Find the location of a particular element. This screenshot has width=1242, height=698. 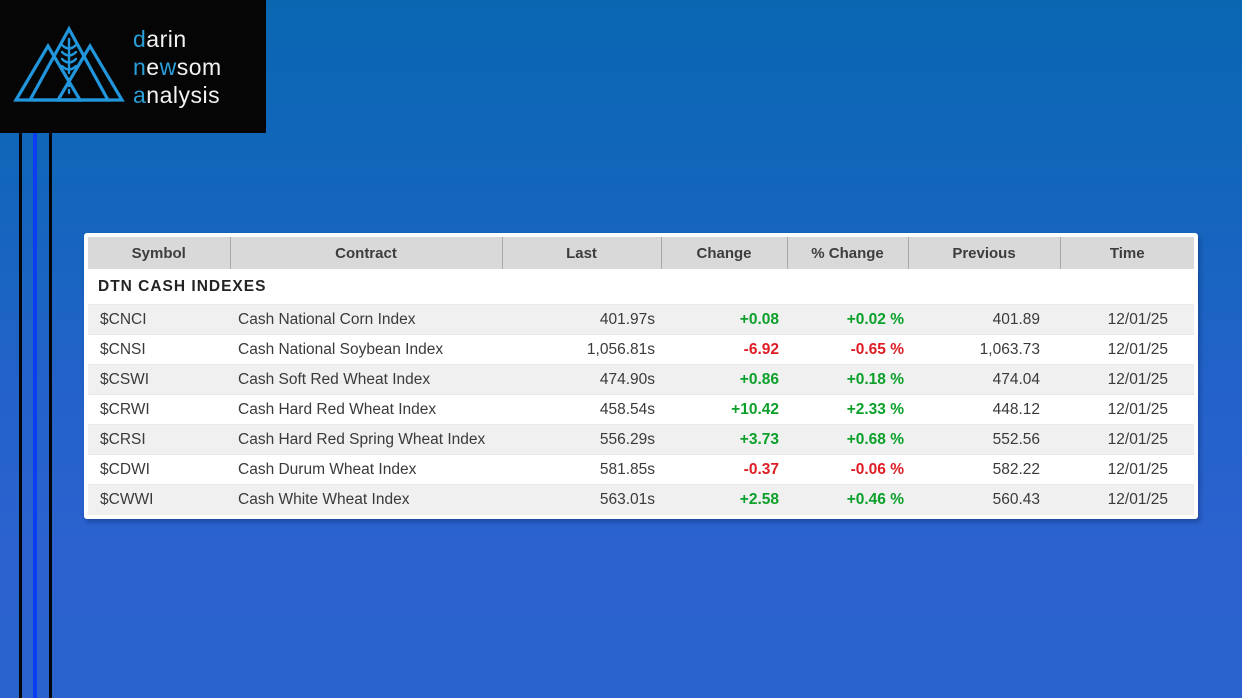

prev-cell: 401.89 is located at coordinates (984, 319).